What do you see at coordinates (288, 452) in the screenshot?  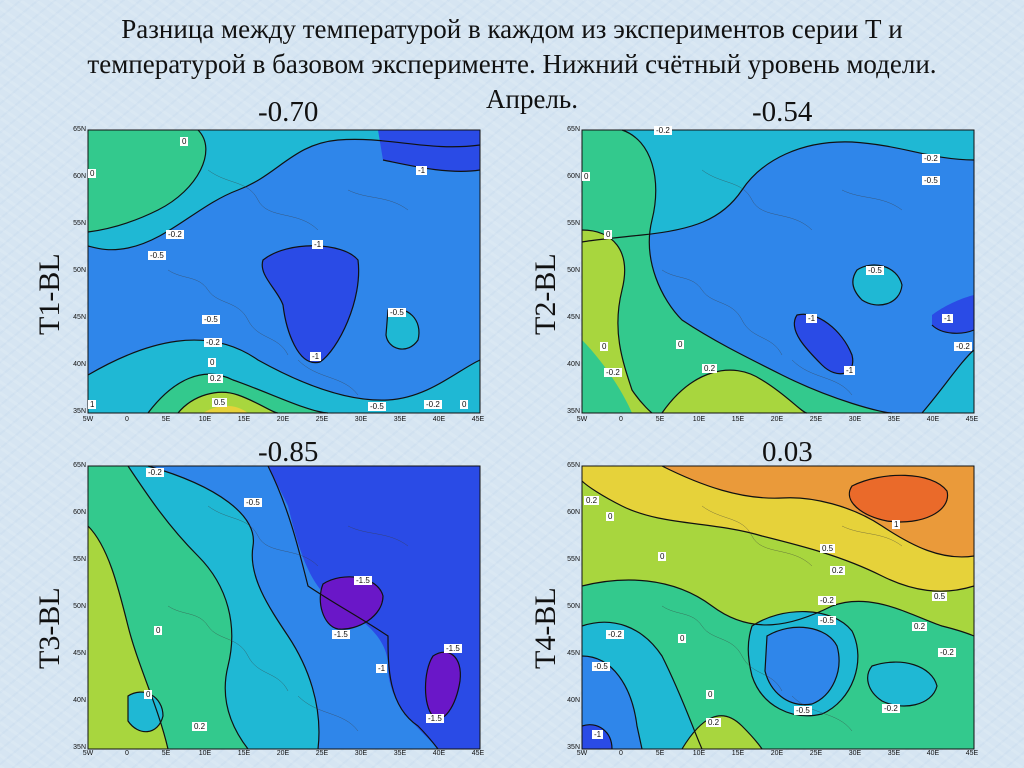 I see `panel-3-value: -0.85` at bounding box center [288, 452].